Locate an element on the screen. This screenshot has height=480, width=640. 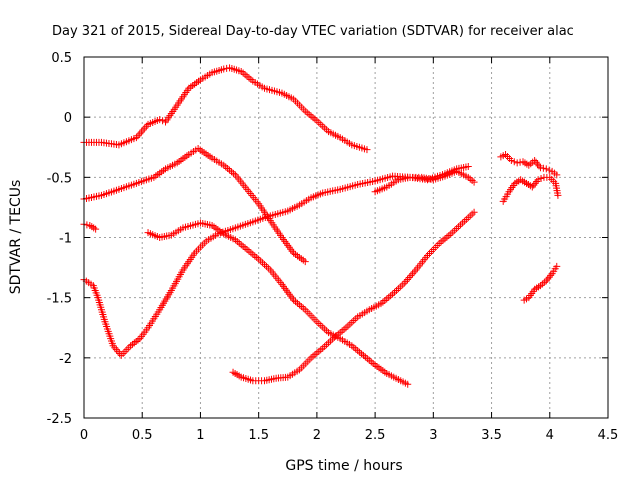
x-tick-label: 3.5 is located at coordinates (491, 435).